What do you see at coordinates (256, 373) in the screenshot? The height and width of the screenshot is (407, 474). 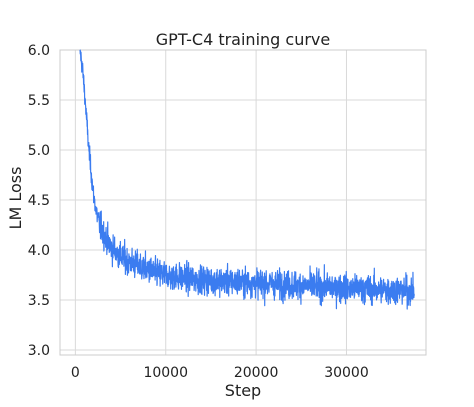 I see `x-tick-label: 20000` at bounding box center [256, 373].